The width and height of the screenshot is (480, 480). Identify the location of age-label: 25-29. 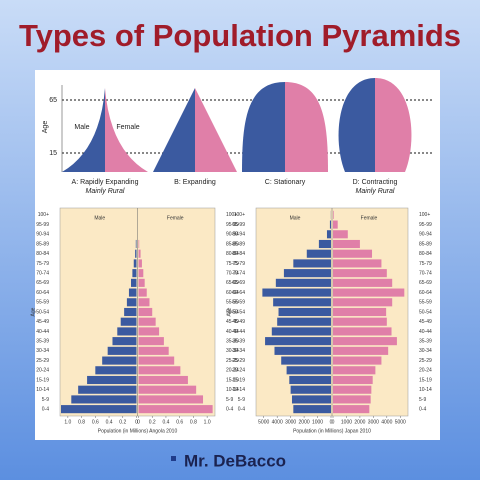
(232, 361).